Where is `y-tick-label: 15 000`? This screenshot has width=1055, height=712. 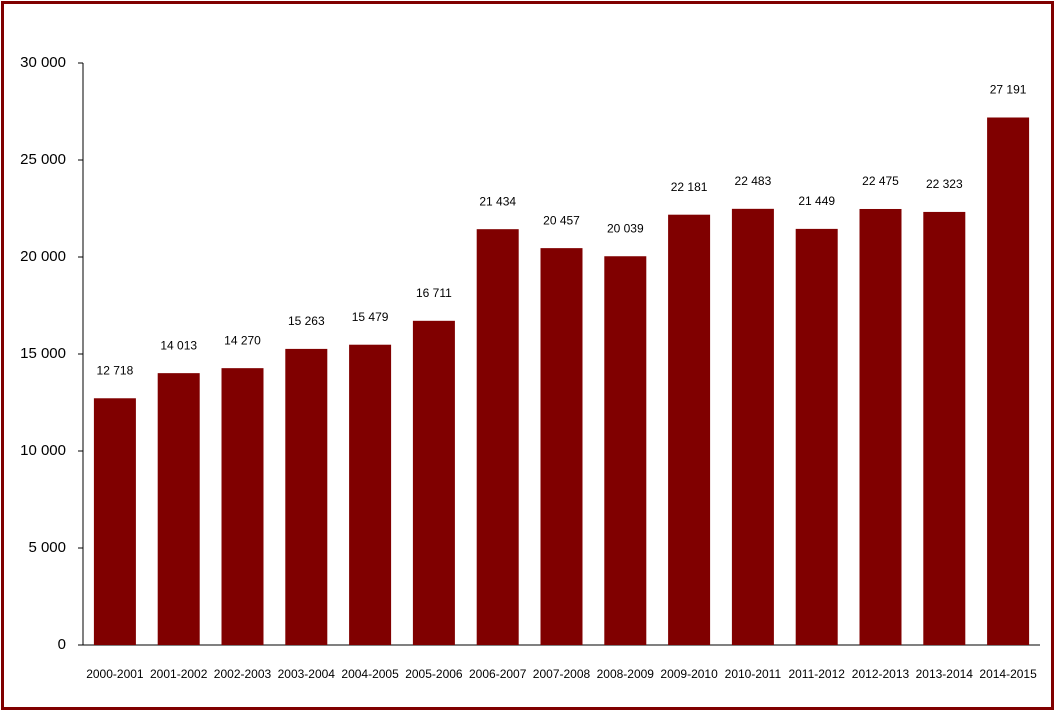
y-tick-label: 15 000 is located at coordinates (43, 353).